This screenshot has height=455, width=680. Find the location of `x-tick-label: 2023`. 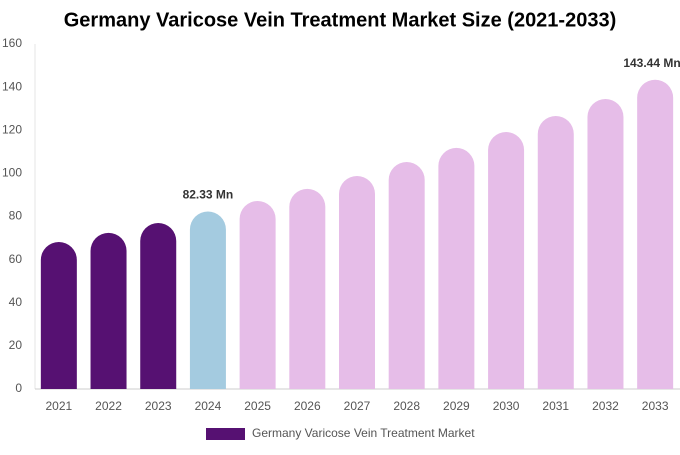

x-tick-label: 2023 is located at coordinates (158, 406).